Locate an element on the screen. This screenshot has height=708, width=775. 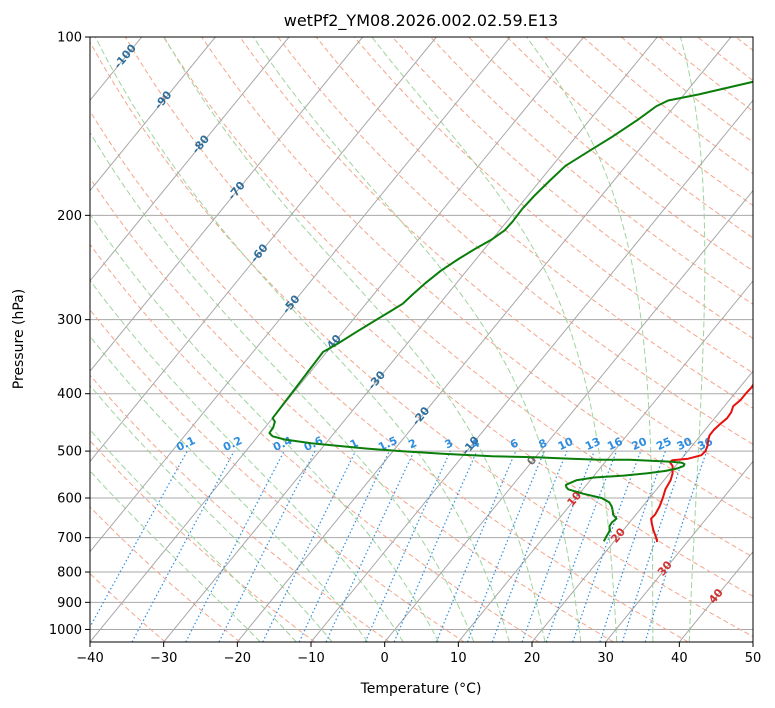
x-tick-label: 20 is located at coordinates (532, 658).